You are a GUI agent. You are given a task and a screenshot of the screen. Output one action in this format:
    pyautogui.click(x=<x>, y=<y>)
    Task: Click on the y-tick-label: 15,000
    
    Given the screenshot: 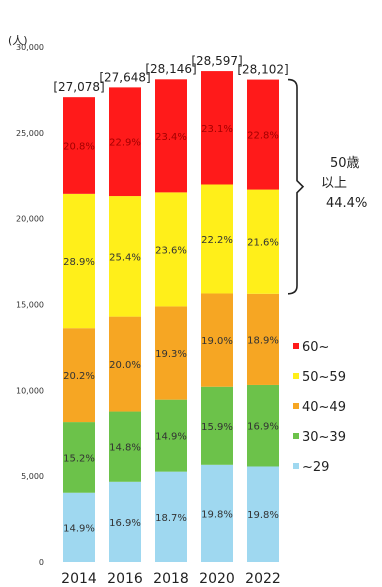 What is the action you would take?
    pyautogui.click(x=30, y=305)
    